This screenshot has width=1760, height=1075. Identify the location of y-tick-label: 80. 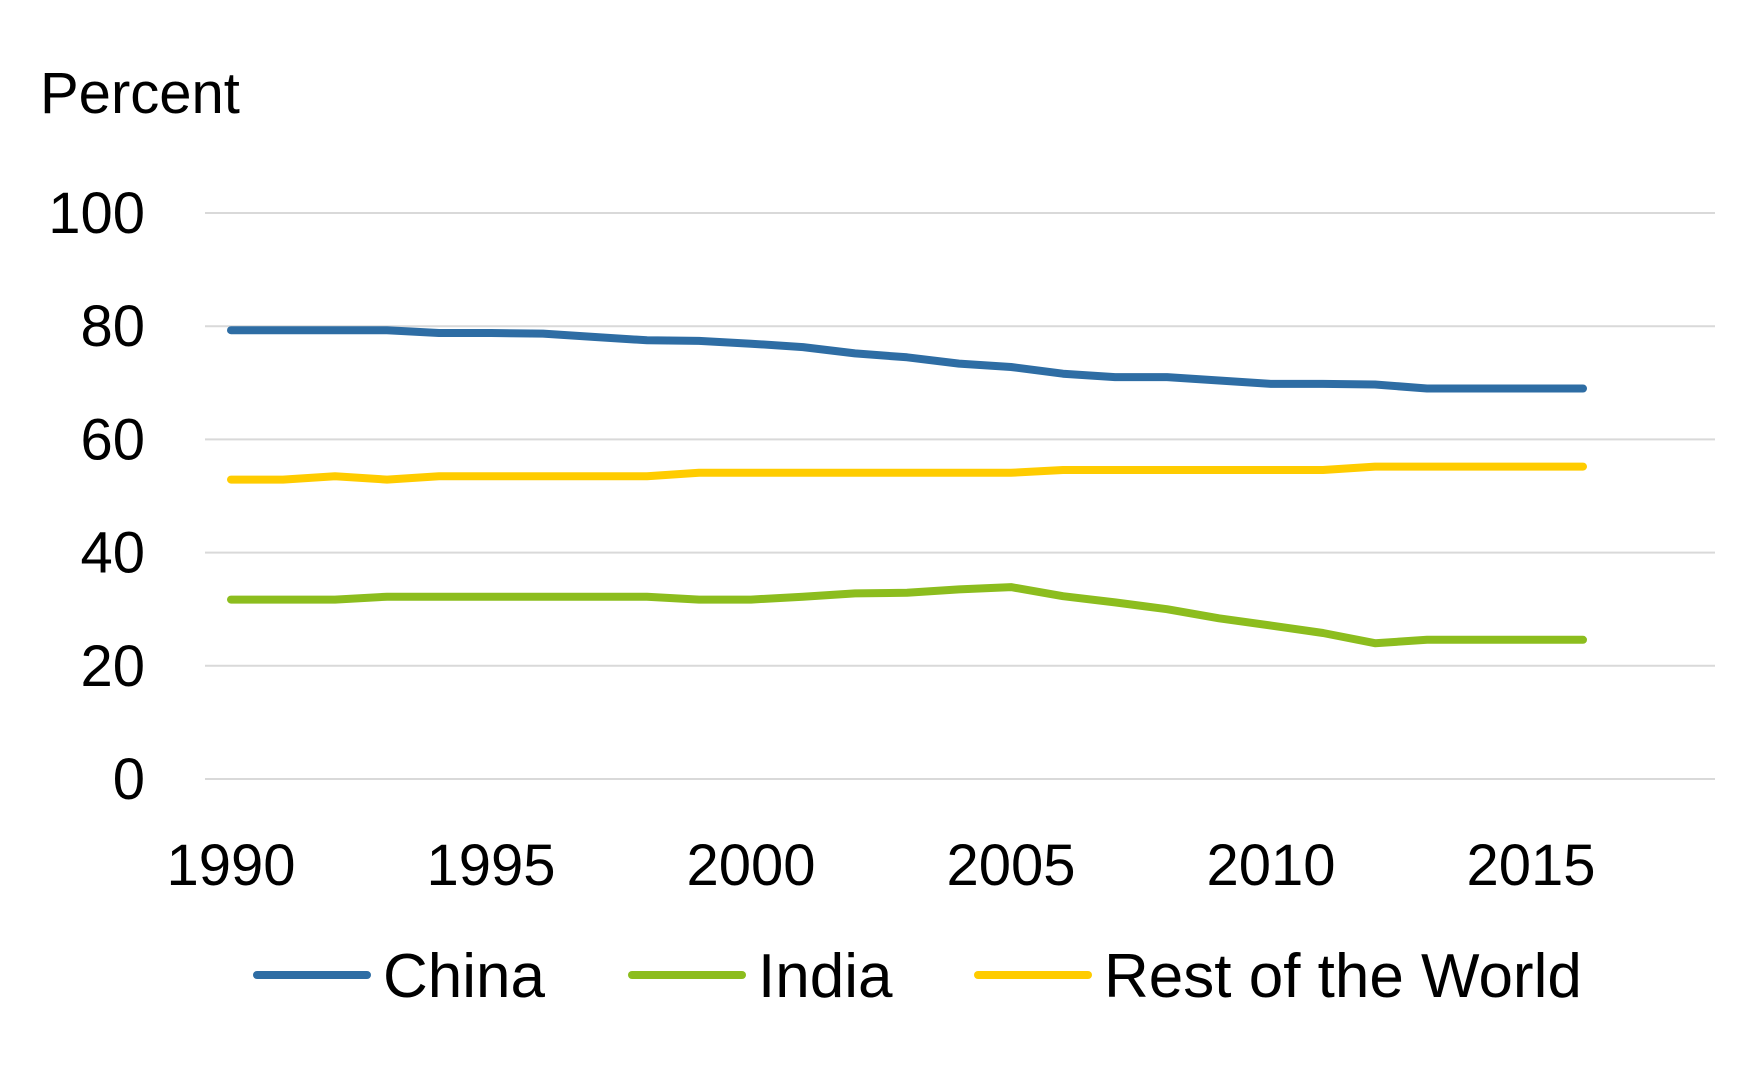
(112, 326).